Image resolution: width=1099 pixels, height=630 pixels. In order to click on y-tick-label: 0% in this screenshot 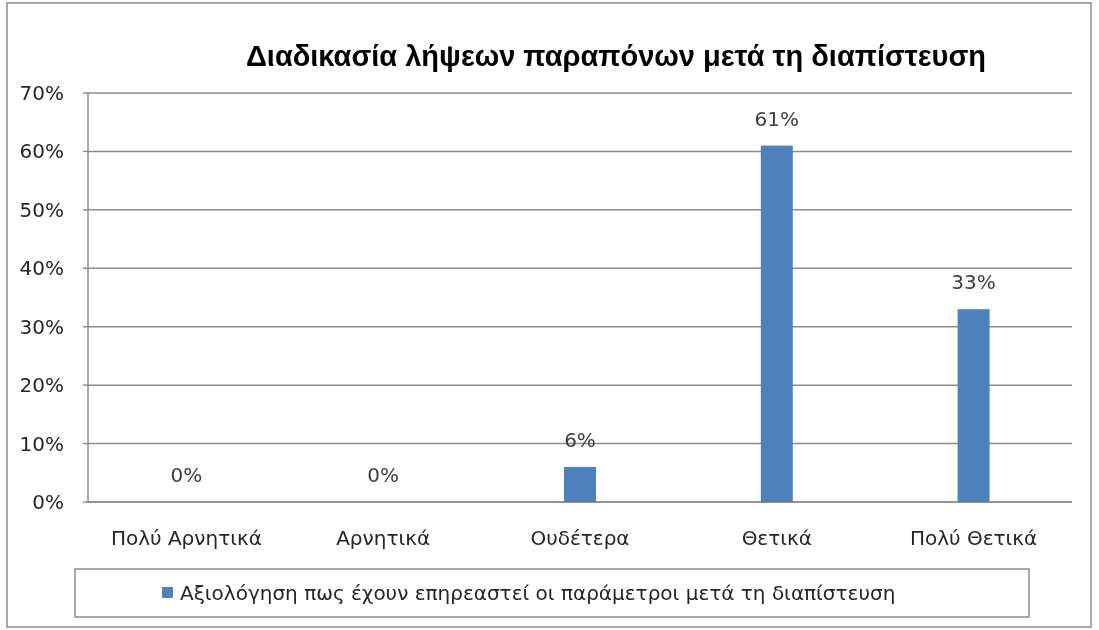, I will do `click(48, 502)`.